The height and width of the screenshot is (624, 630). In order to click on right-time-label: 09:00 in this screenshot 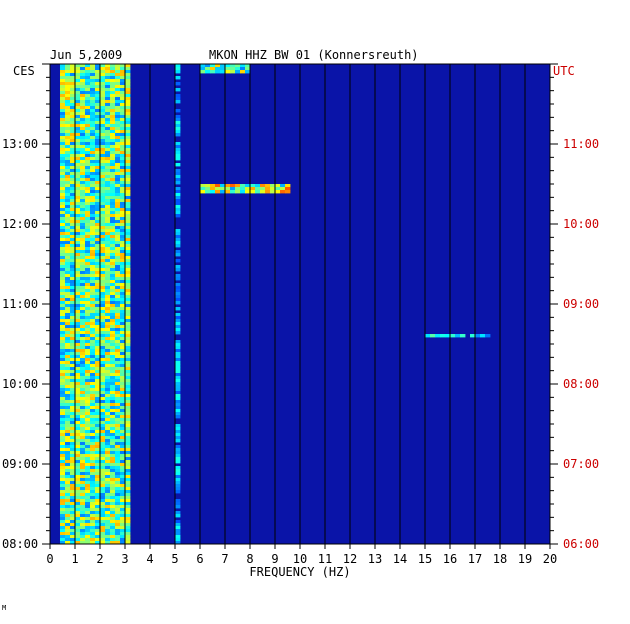, I will do `click(581, 304)`.